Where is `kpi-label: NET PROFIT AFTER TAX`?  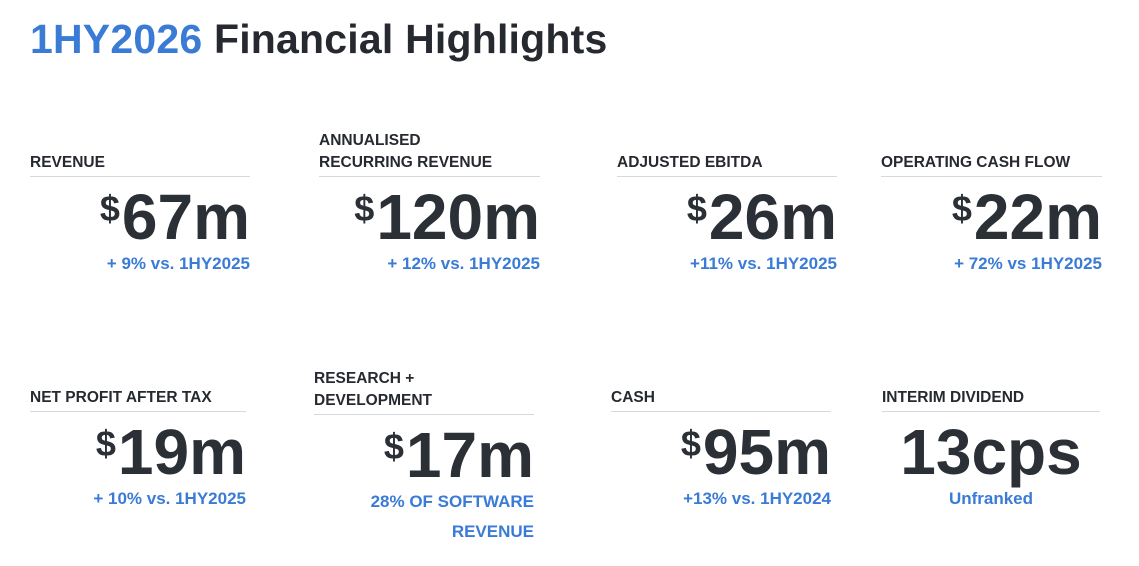
kpi-label: NET PROFIT AFTER TAX is located at coordinates (138, 399).